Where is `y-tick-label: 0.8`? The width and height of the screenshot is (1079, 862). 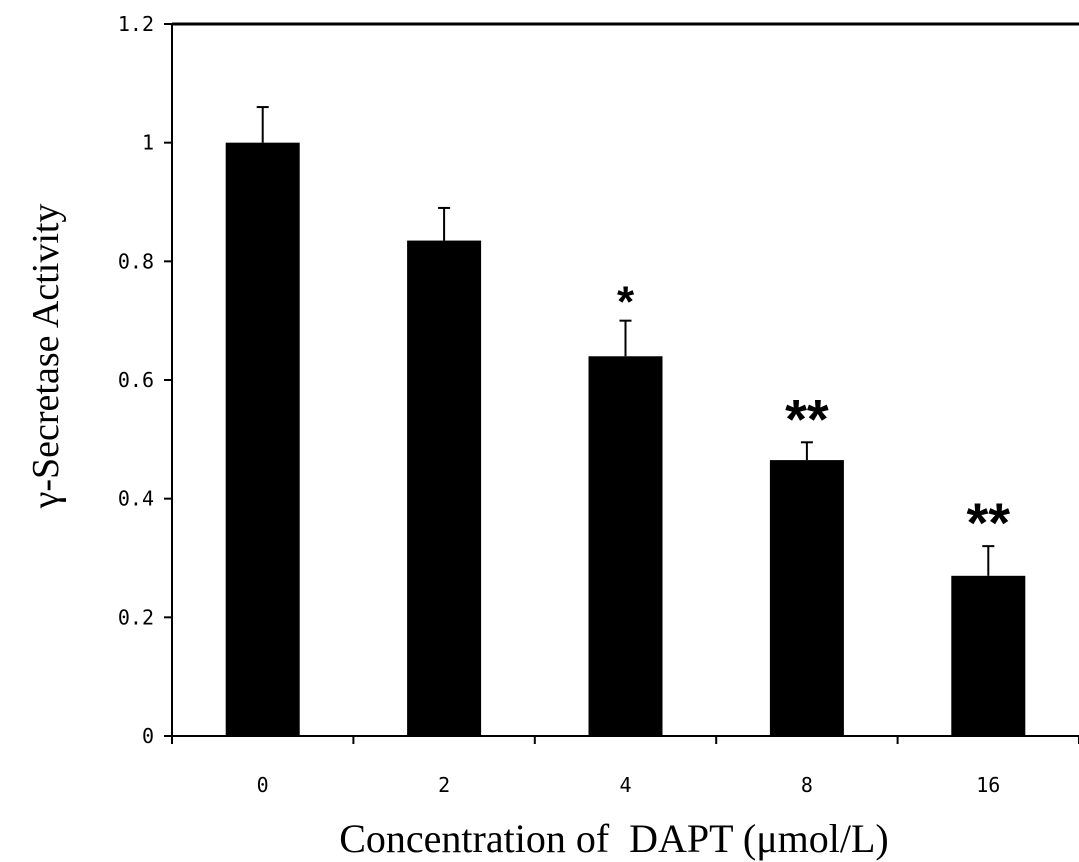
y-tick-label: 0.8 is located at coordinates (136, 261).